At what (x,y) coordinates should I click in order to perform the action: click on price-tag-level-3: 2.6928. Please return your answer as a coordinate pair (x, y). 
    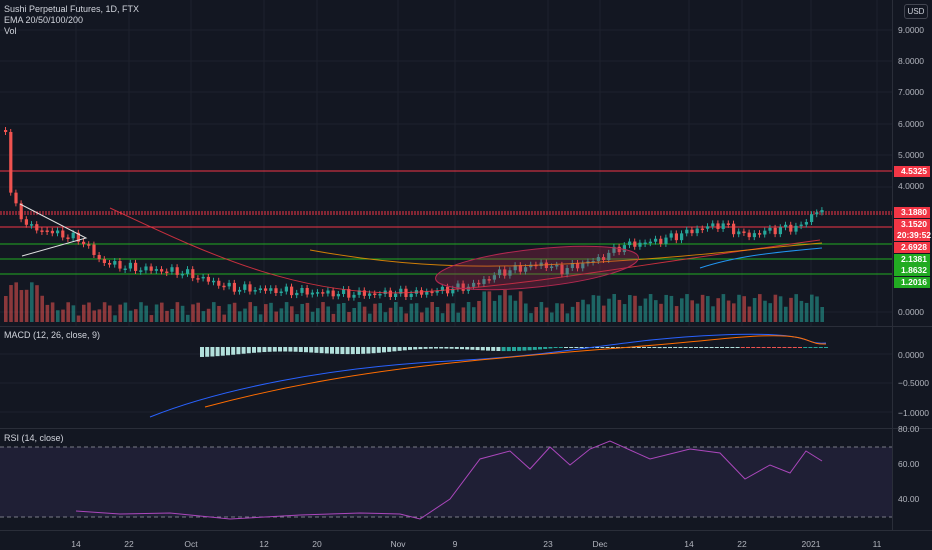
    Looking at the image, I should click on (912, 247).